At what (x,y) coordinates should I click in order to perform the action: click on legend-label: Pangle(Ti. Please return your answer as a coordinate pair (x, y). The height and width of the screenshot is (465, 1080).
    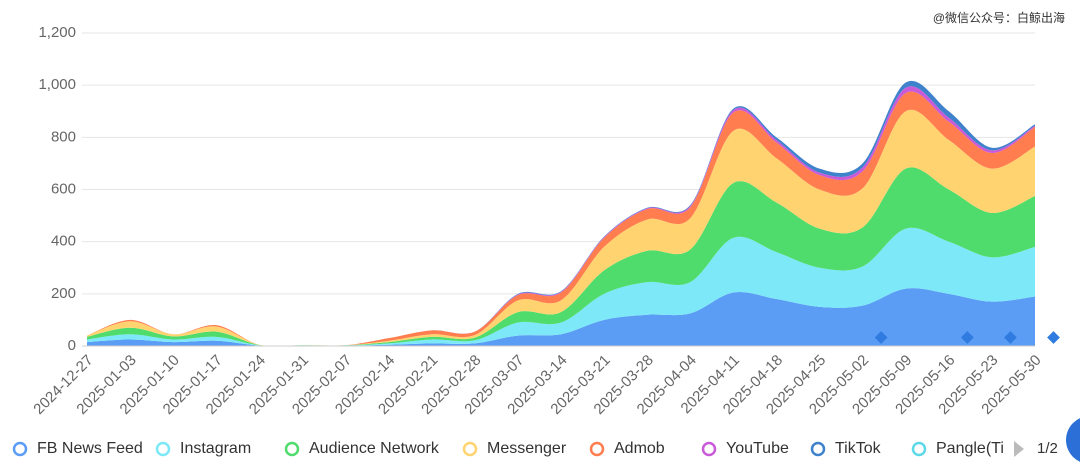
    Looking at the image, I should click on (970, 448).